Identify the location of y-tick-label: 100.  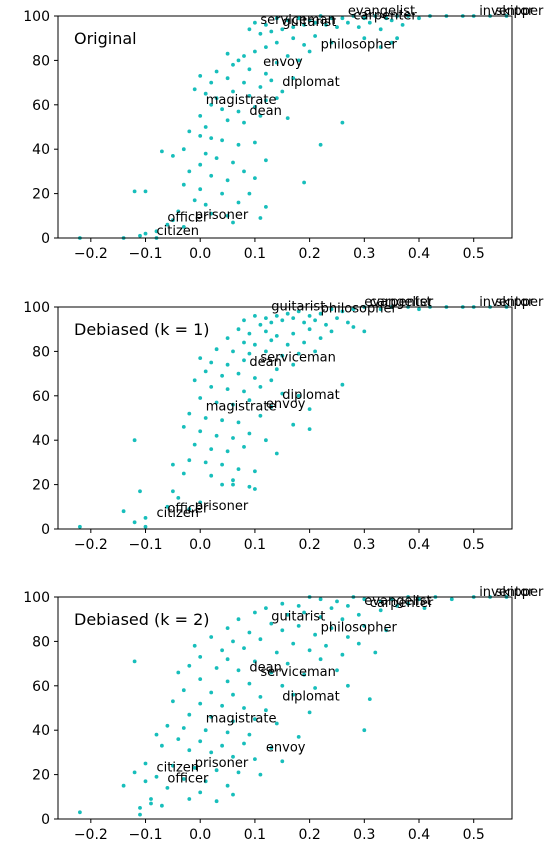
(36, 308).